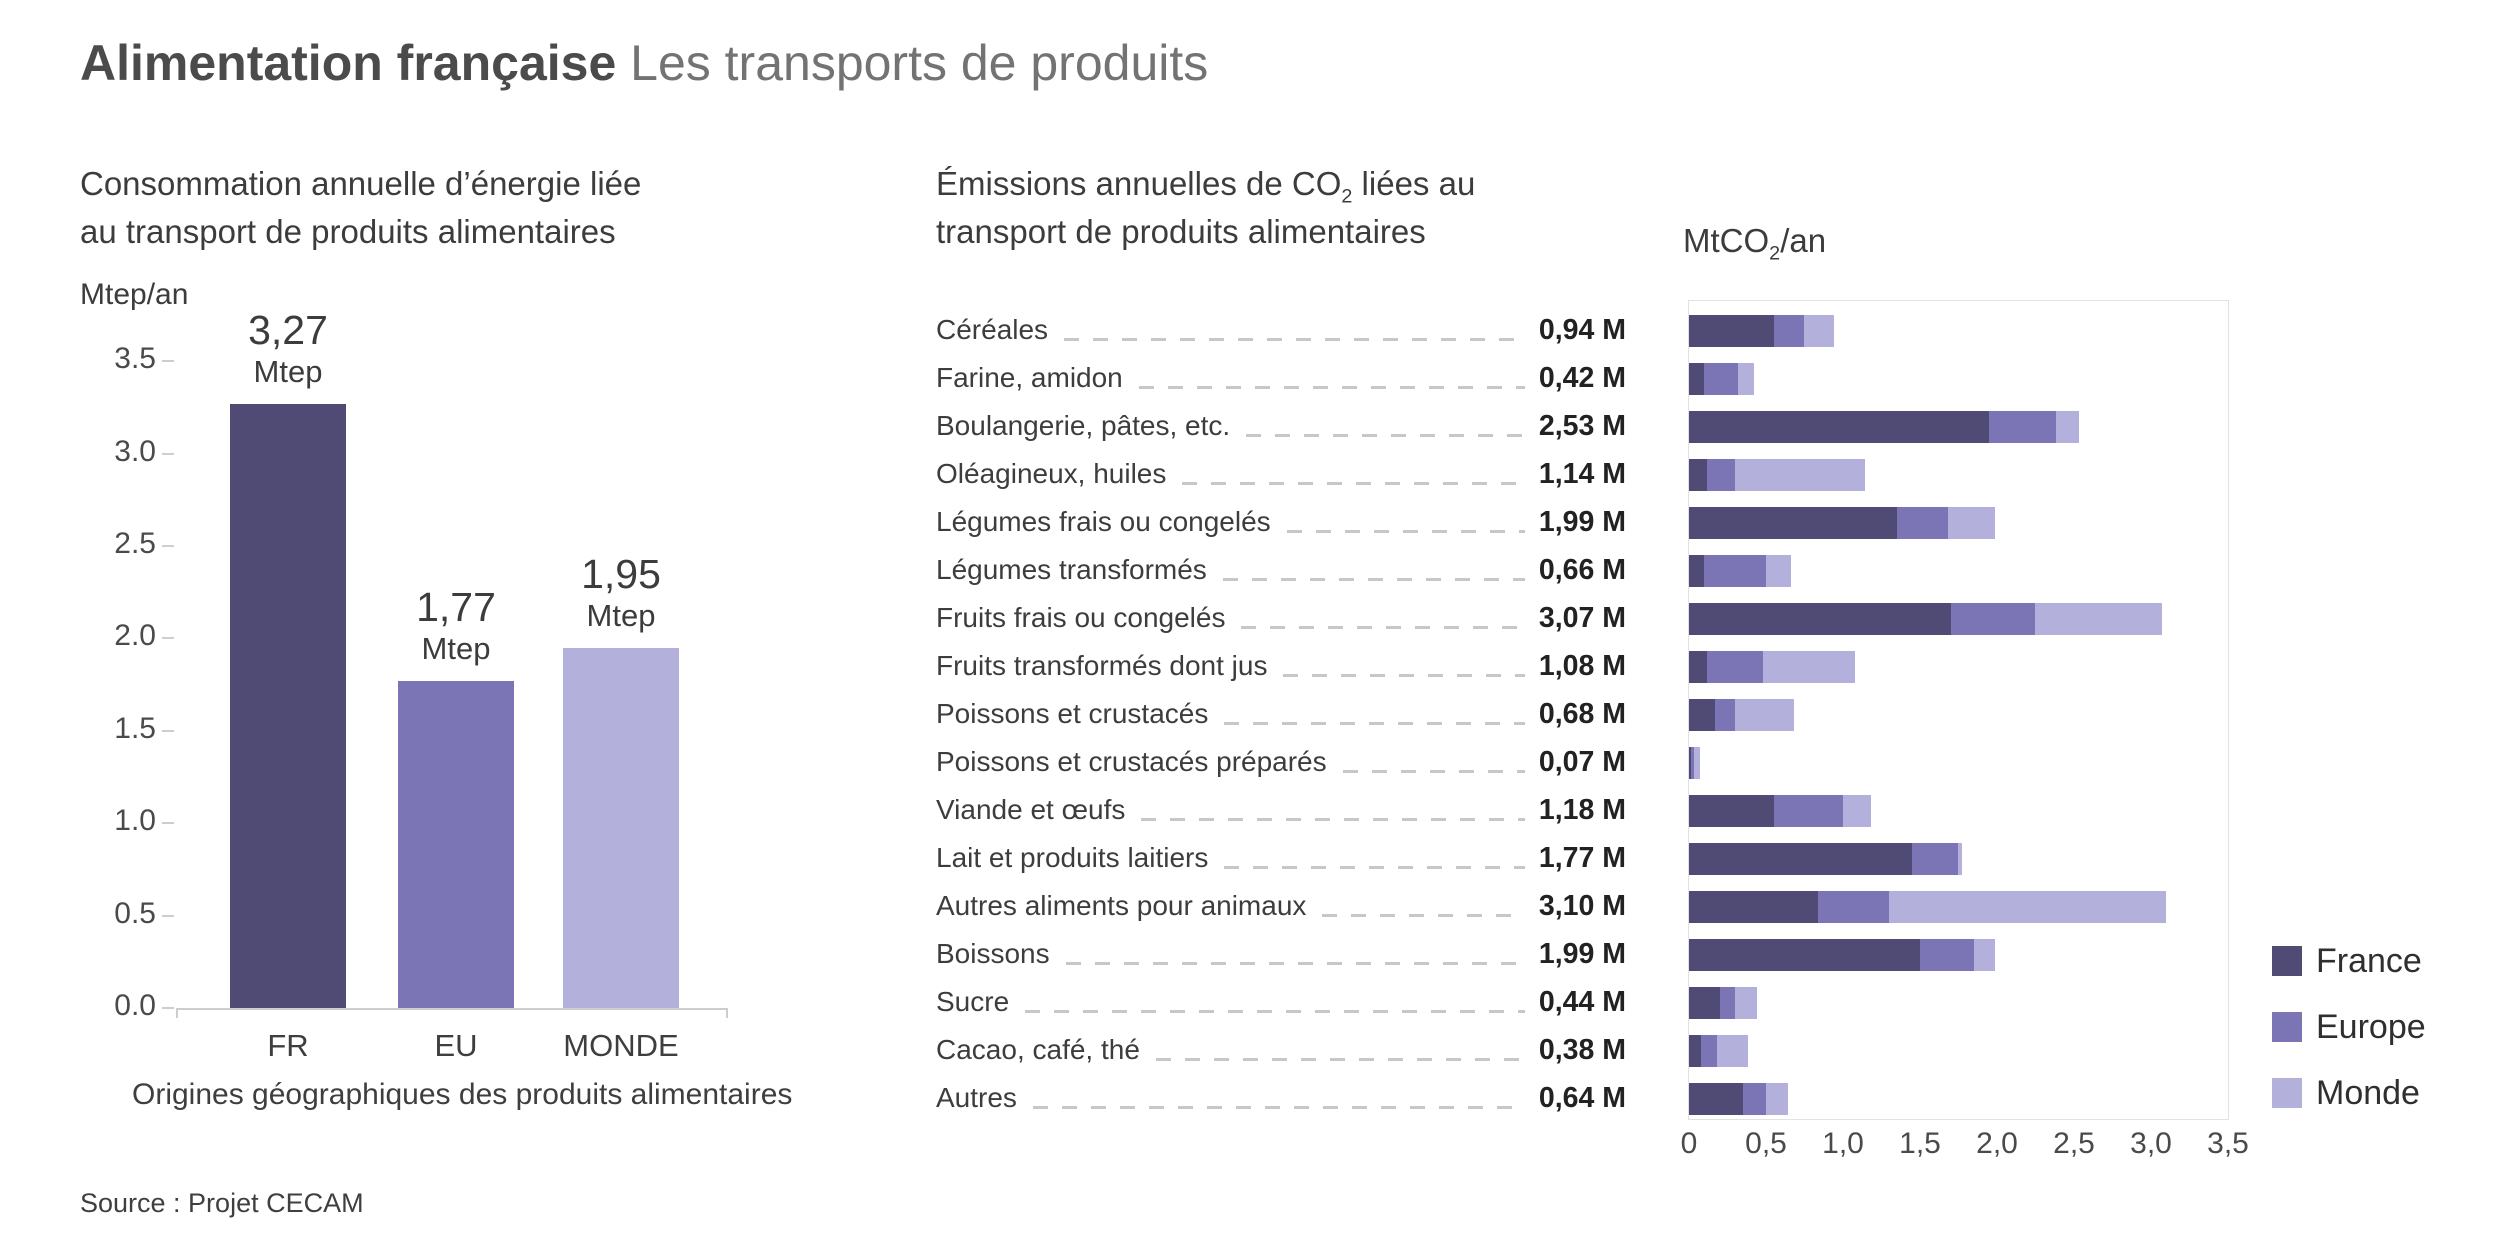  Describe the element at coordinates (2074, 1143) in the screenshot. I see `emissions-x-tick-label: 2,5` at that location.